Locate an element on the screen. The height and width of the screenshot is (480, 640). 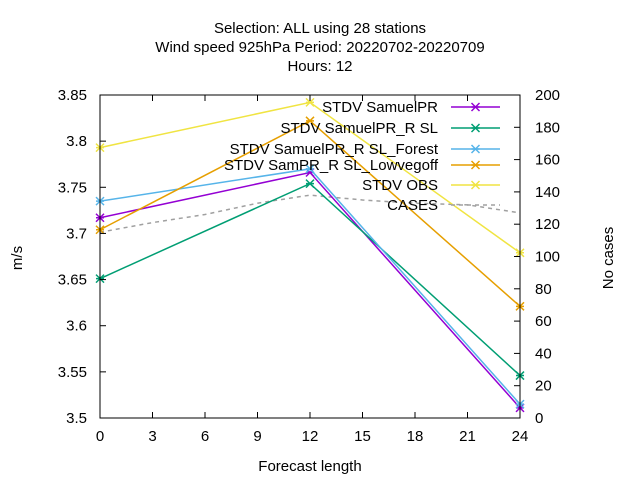
legend-label: STDV SamuelPR_R SL_Forest is located at coordinates (334, 149).